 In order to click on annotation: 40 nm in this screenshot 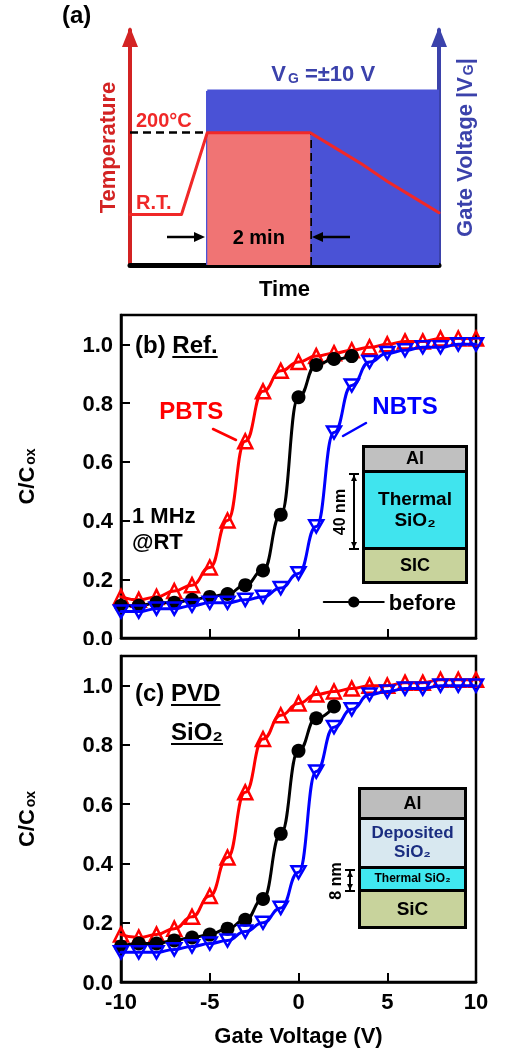, I will do `click(339, 511)`.